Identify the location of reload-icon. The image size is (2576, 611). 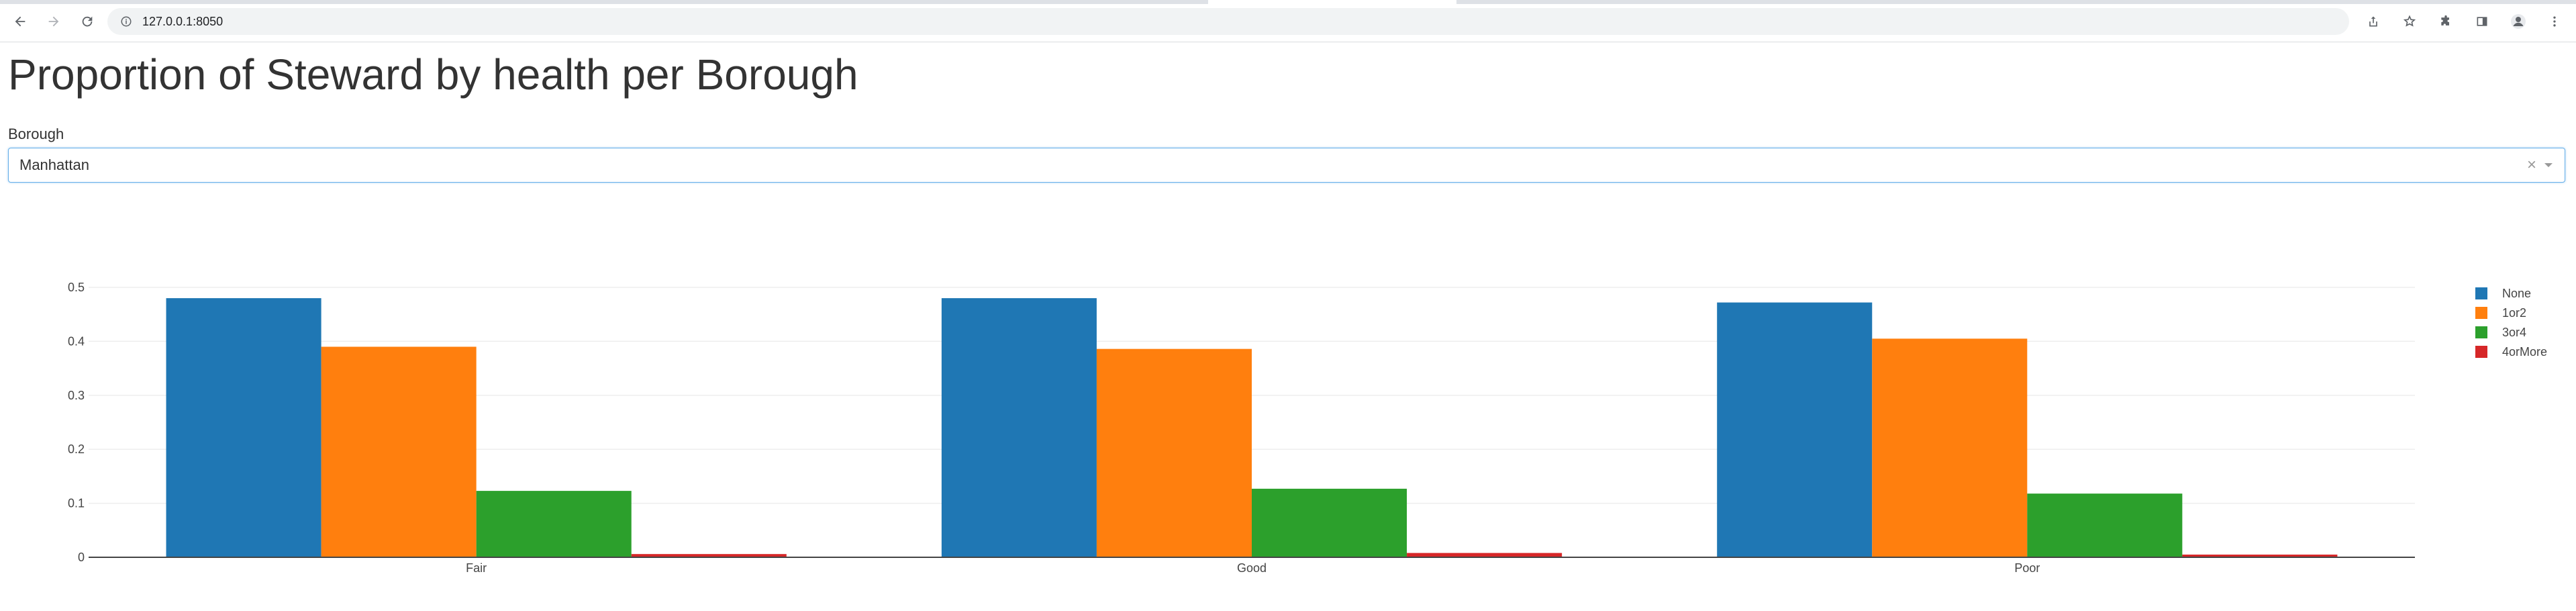
(87, 21).